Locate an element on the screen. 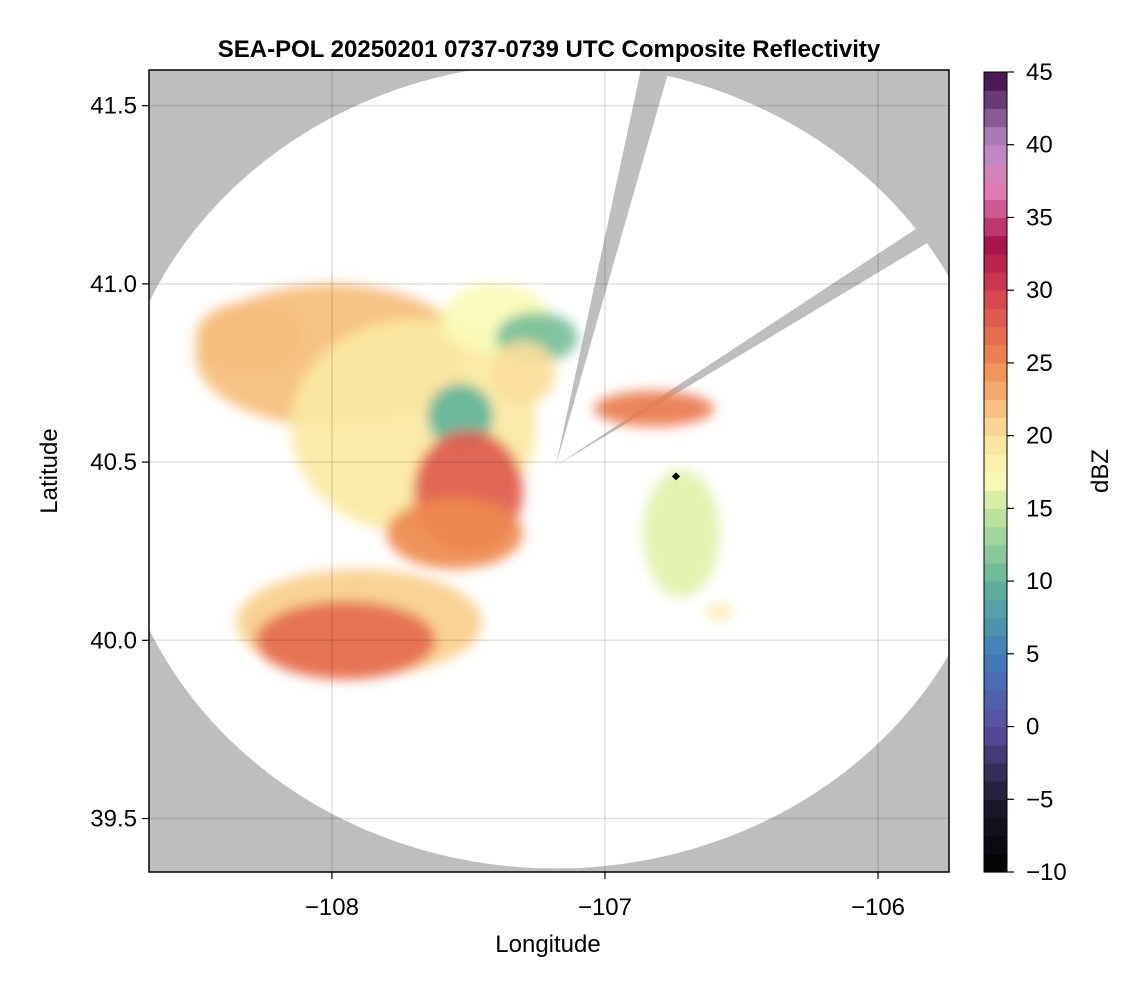 The width and height of the screenshot is (1146, 990). y-tick-label: 40.0 is located at coordinates (113, 640).